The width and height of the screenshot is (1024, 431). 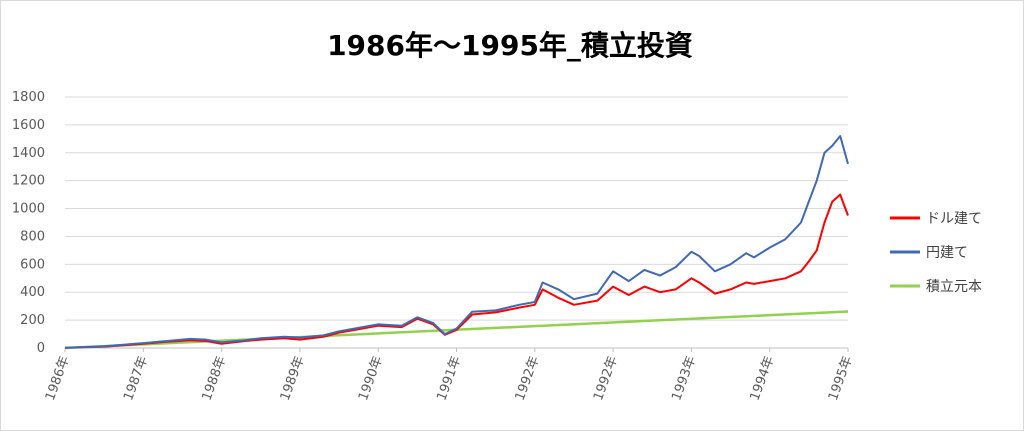 I want to click on y-tick-label: 1400, so click(x=28, y=153).